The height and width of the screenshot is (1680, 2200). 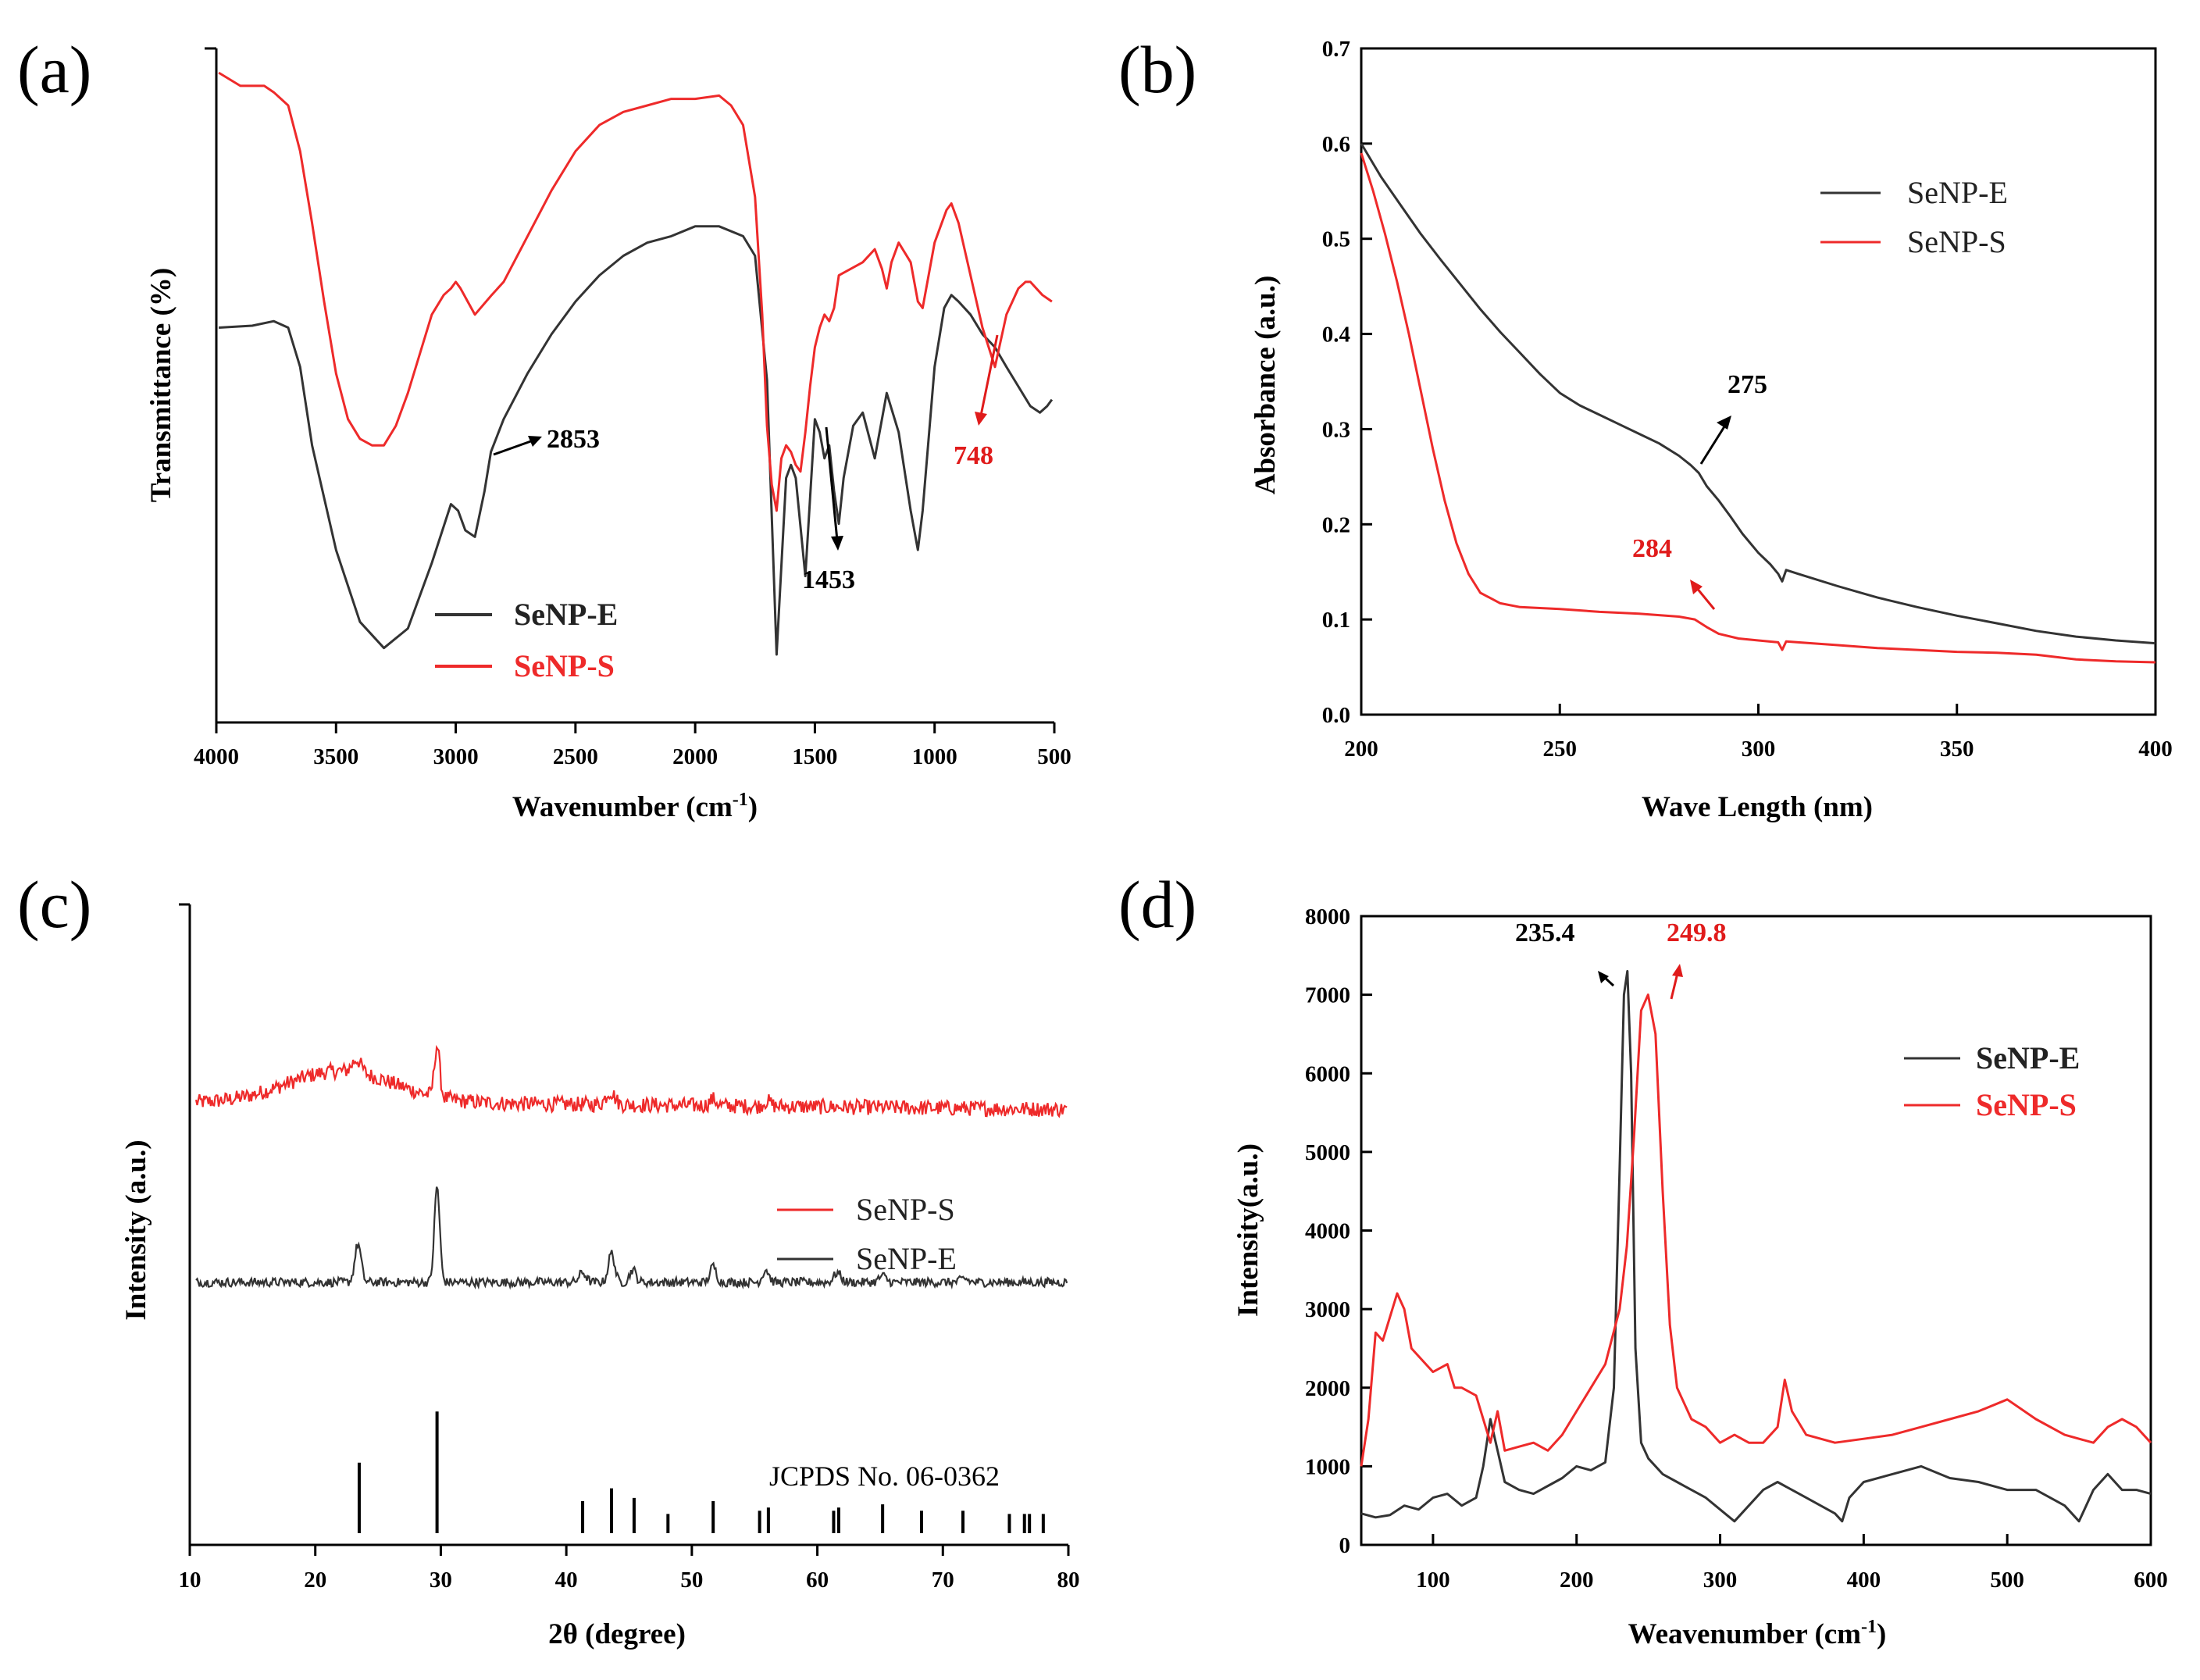 I want to click on x-ticks-b: 200 250 300 350 400, so click(x=1759, y=733).